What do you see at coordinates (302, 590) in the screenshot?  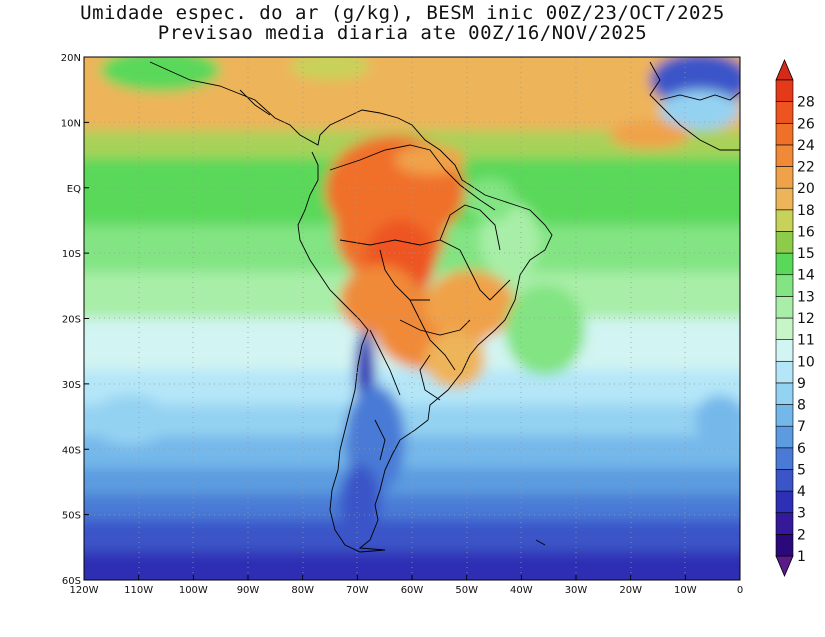 I see `lon-tick-label: 80W` at bounding box center [302, 590].